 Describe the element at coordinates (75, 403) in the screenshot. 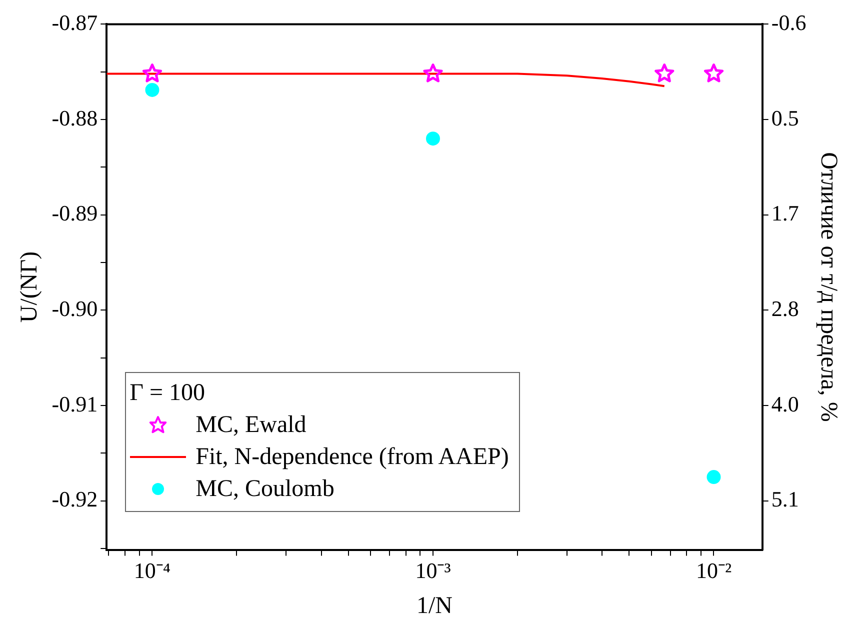

I see `y-tick-label: -0.91` at that location.